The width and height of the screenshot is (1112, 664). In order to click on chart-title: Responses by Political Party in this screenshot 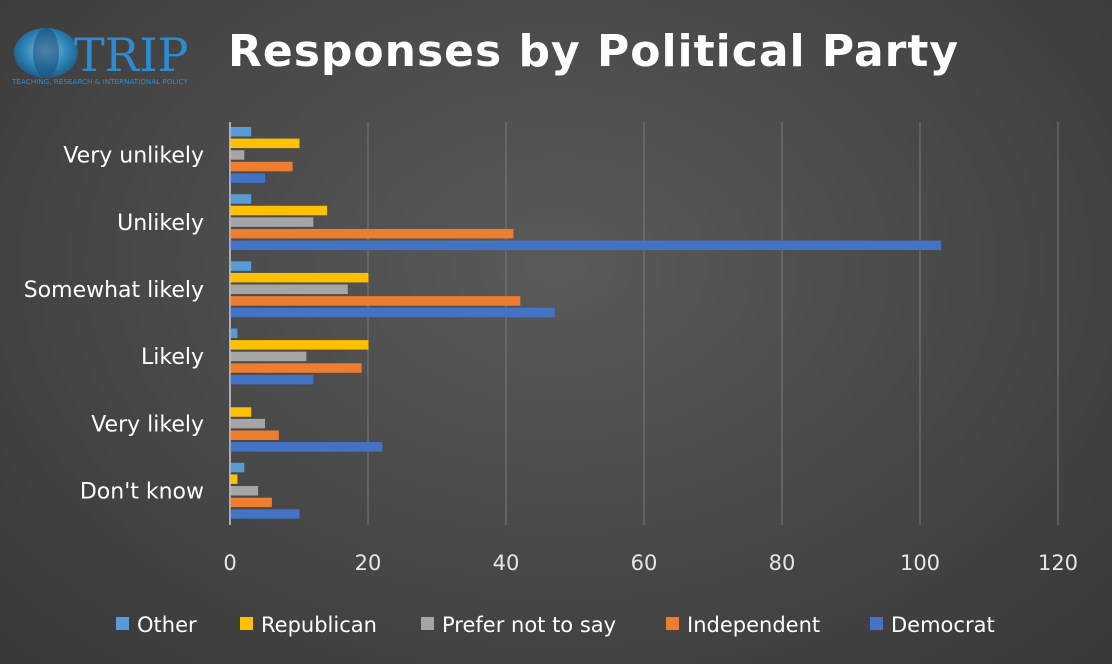, I will do `click(594, 51)`.